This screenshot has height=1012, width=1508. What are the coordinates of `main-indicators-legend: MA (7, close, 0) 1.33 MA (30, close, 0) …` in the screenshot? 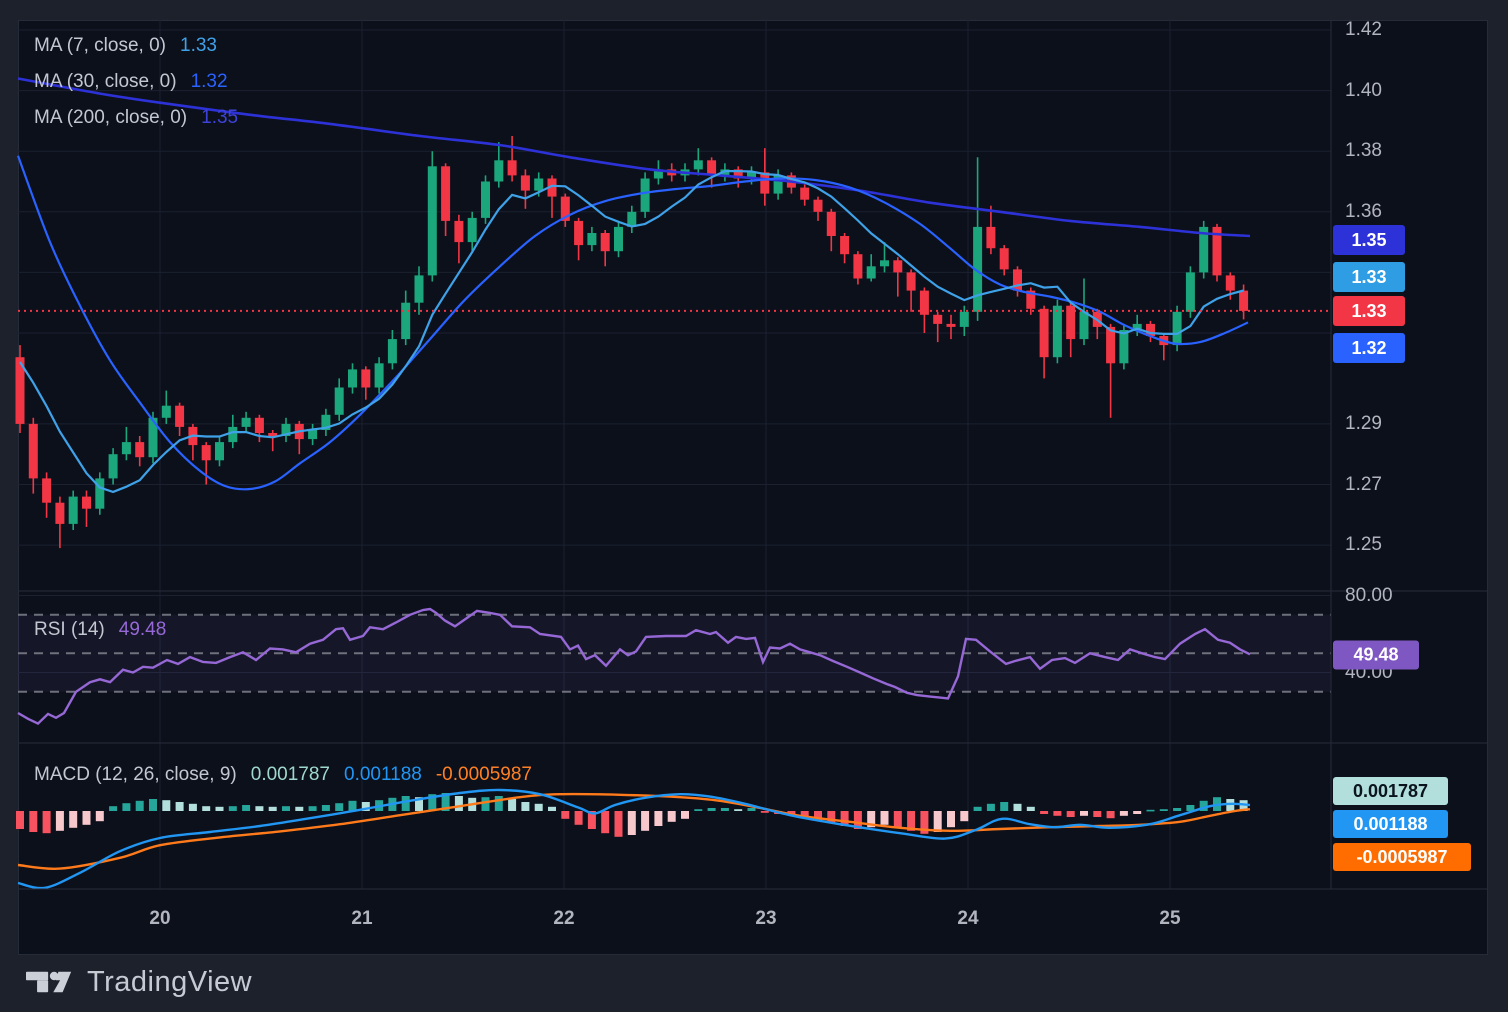 It's located at (136, 82).